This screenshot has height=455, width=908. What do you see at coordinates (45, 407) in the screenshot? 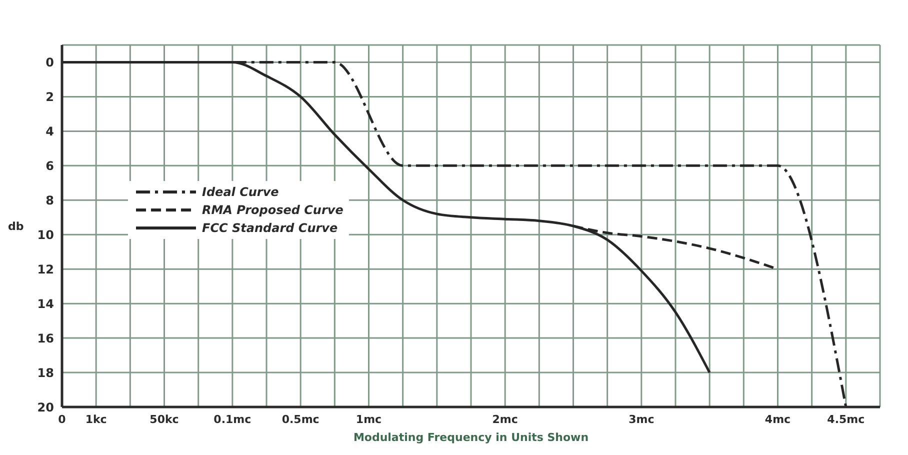
I see `y-tick-label: 20` at bounding box center [45, 407].